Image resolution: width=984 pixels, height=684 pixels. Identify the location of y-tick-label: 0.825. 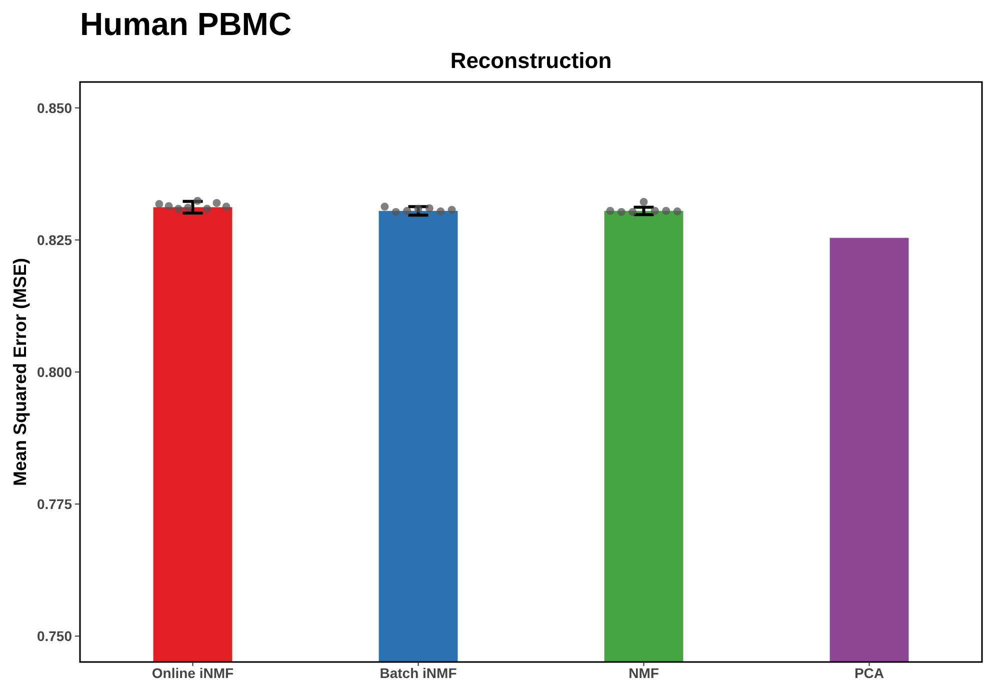
(54, 240).